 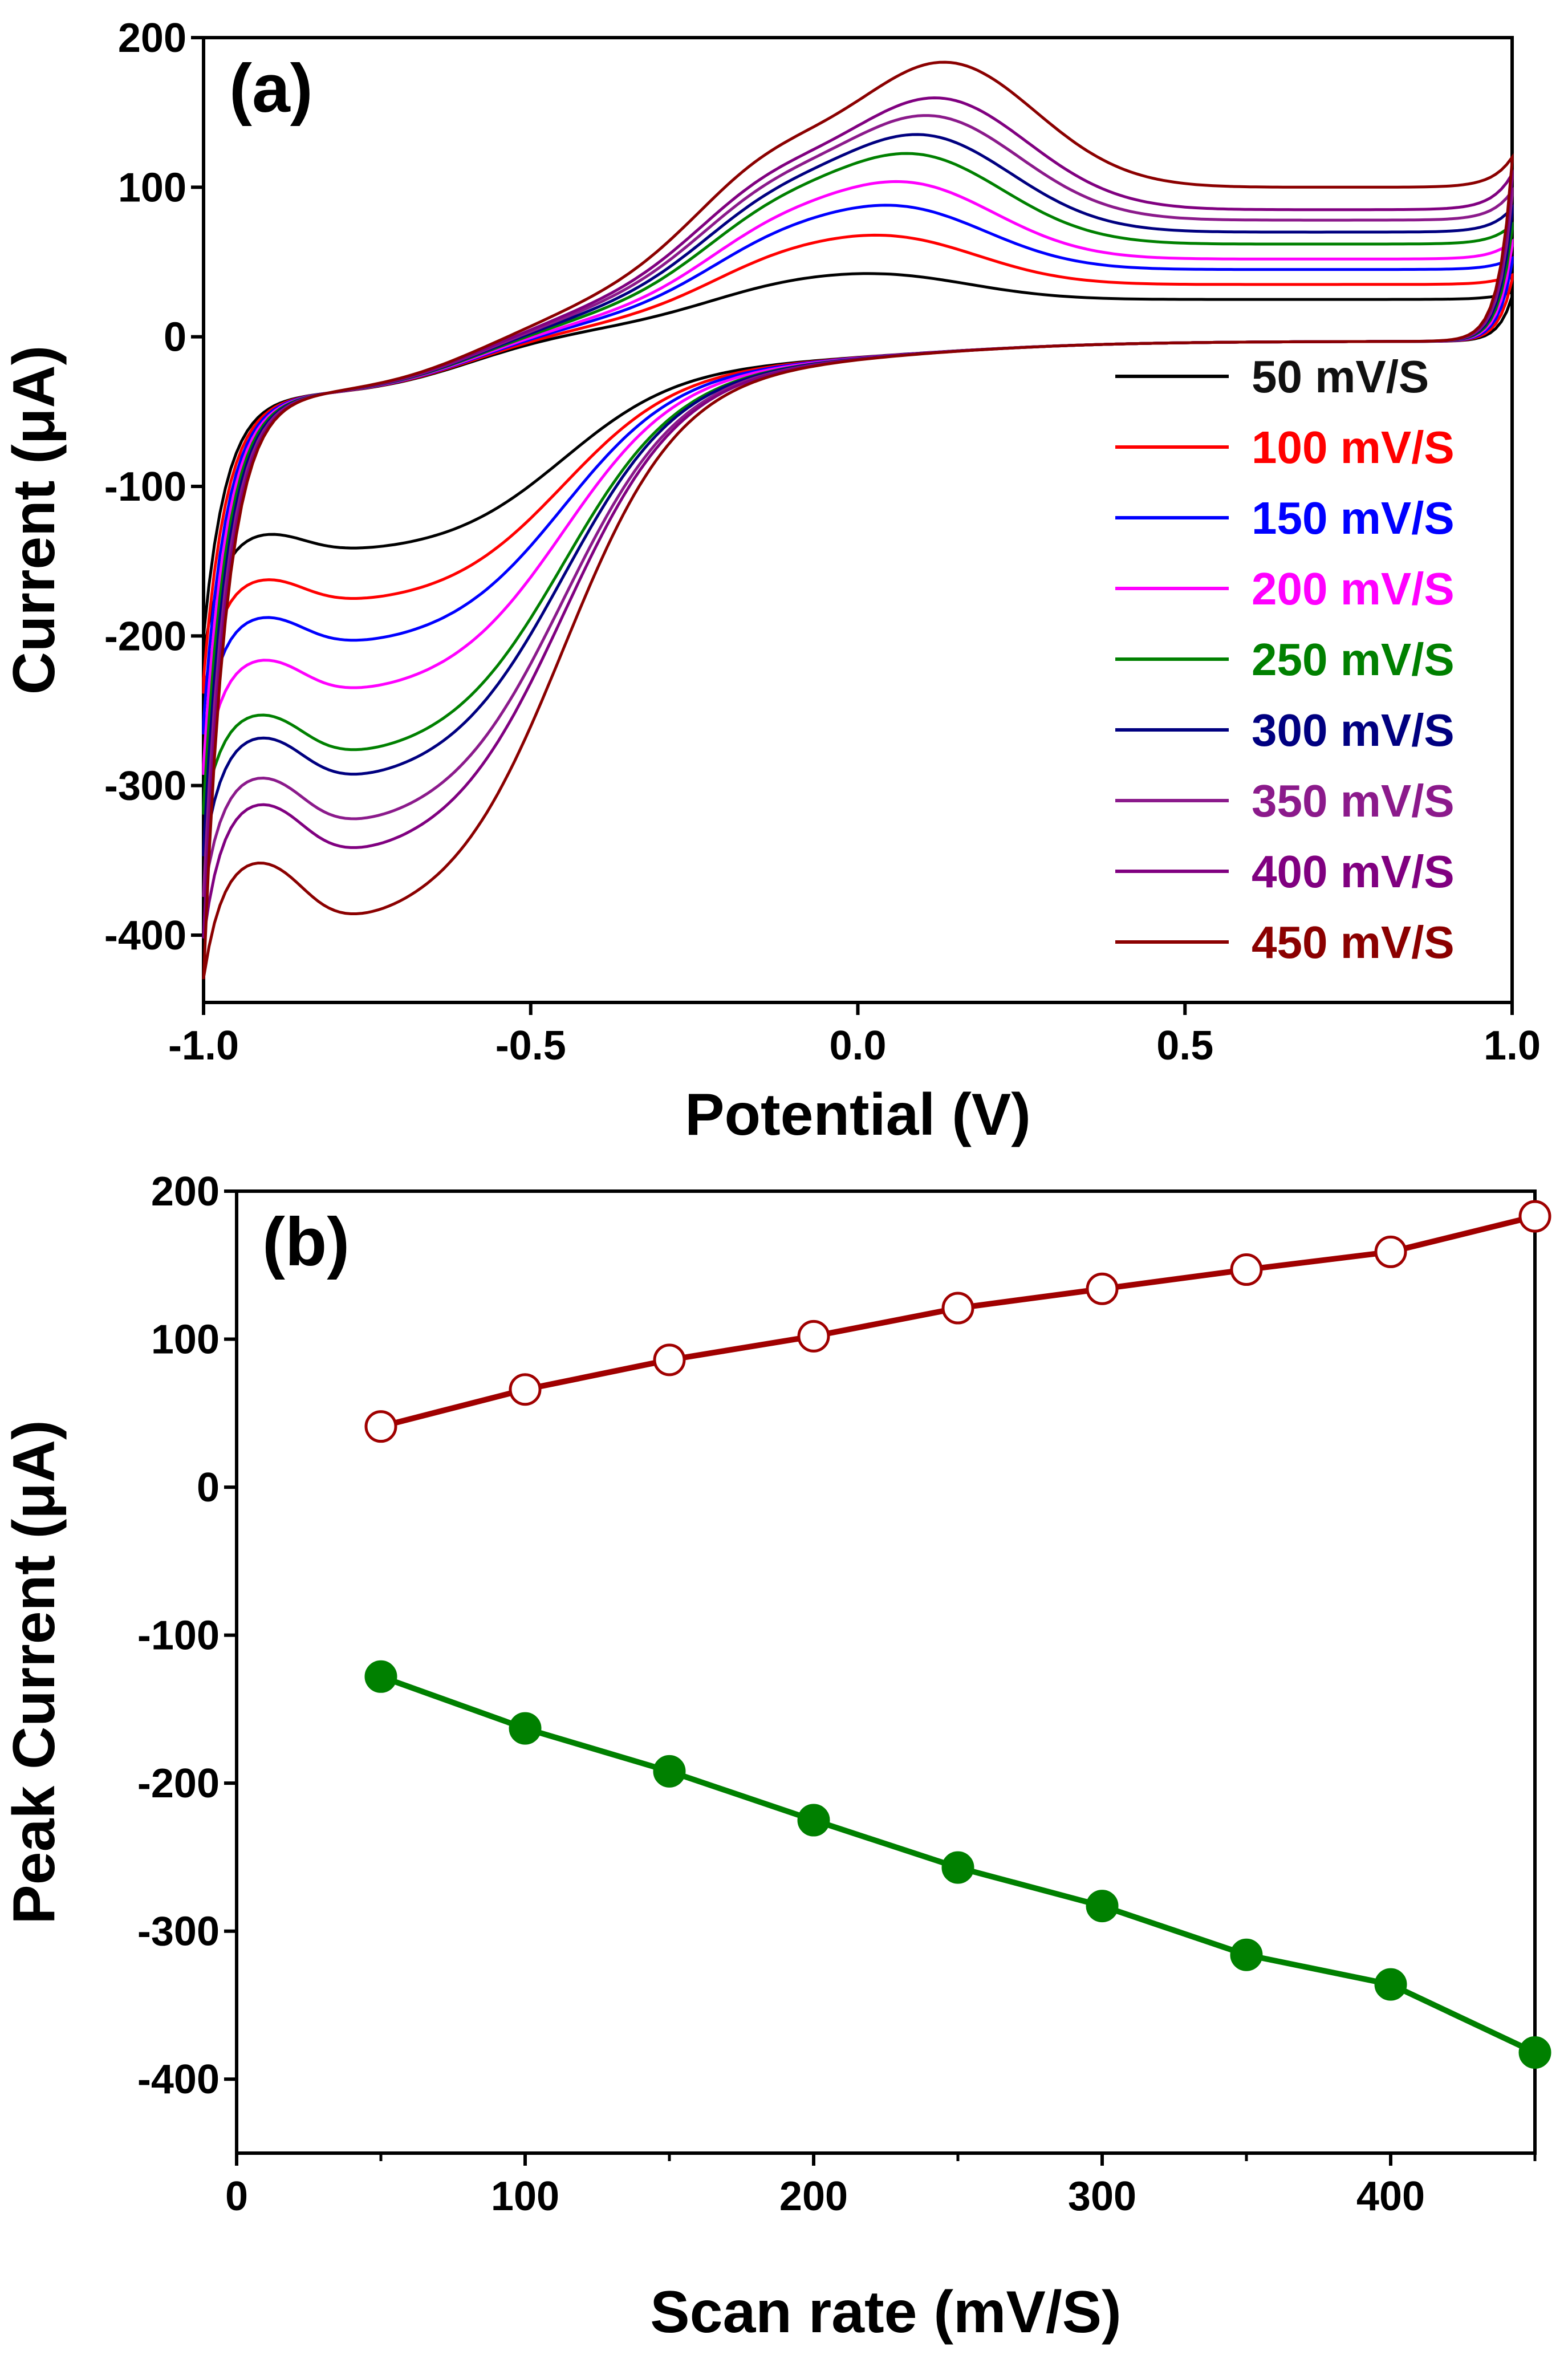 What do you see at coordinates (530, 1046) in the screenshot?
I see `x-tick-label: -0.5` at bounding box center [530, 1046].